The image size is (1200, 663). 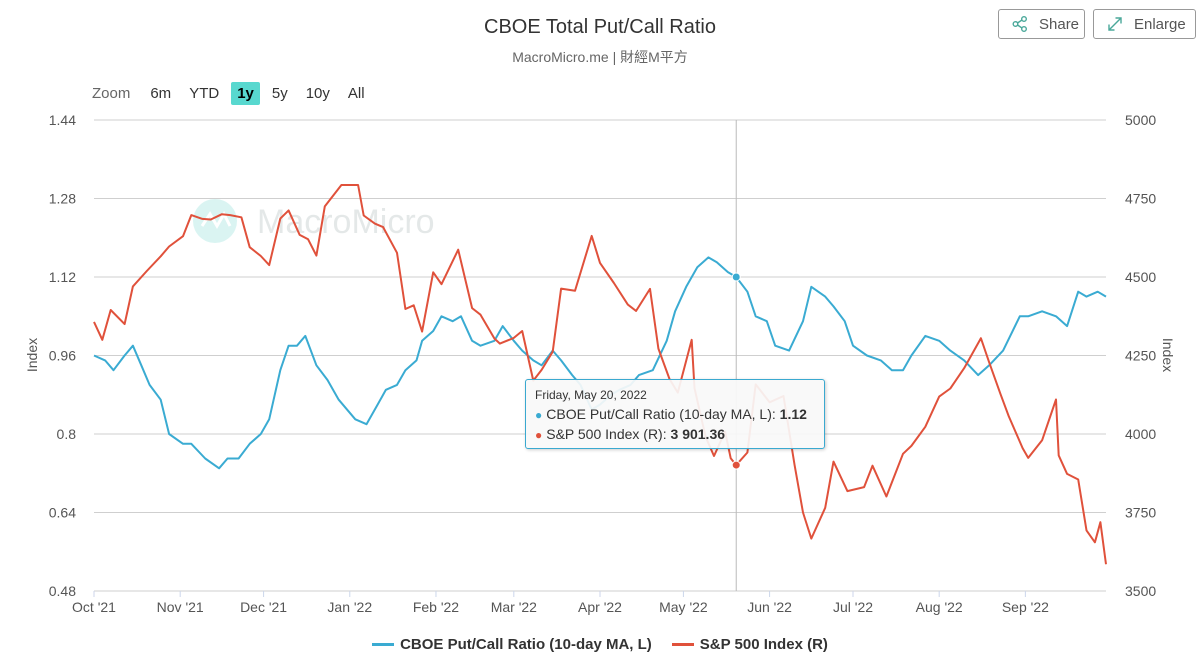 I want to click on x-tick-label-8: Jun '22, so click(x=769, y=607).